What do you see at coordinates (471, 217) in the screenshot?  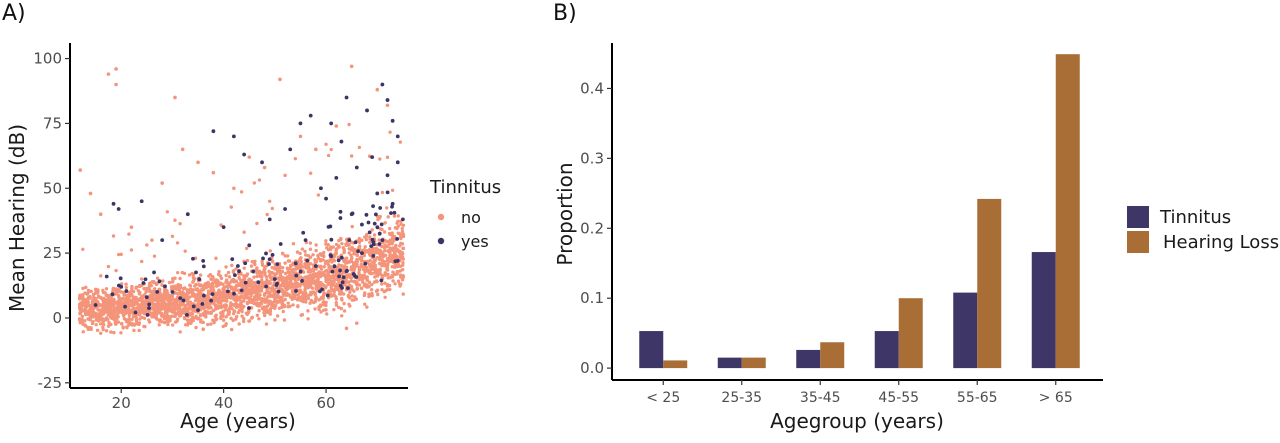 I see `legend-label-no: no` at bounding box center [471, 217].